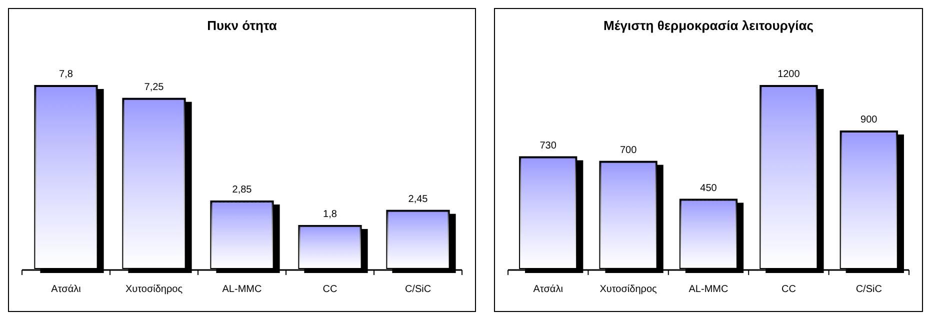 This screenshot has width=931, height=320. I want to click on chart-title: Μέγιστη θερμοκρασία λειτουργίας, so click(709, 25).